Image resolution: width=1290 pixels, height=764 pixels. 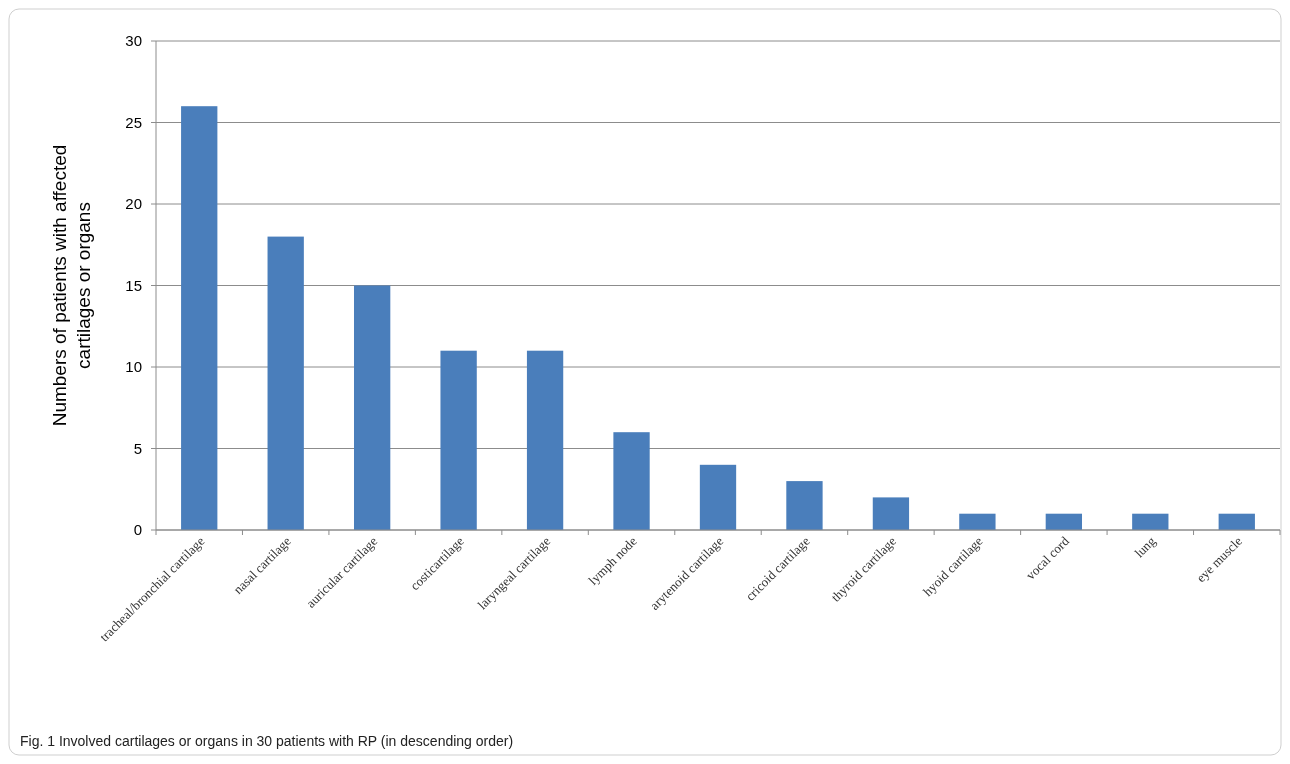 I want to click on y-tick-label: 10, so click(x=133, y=367).